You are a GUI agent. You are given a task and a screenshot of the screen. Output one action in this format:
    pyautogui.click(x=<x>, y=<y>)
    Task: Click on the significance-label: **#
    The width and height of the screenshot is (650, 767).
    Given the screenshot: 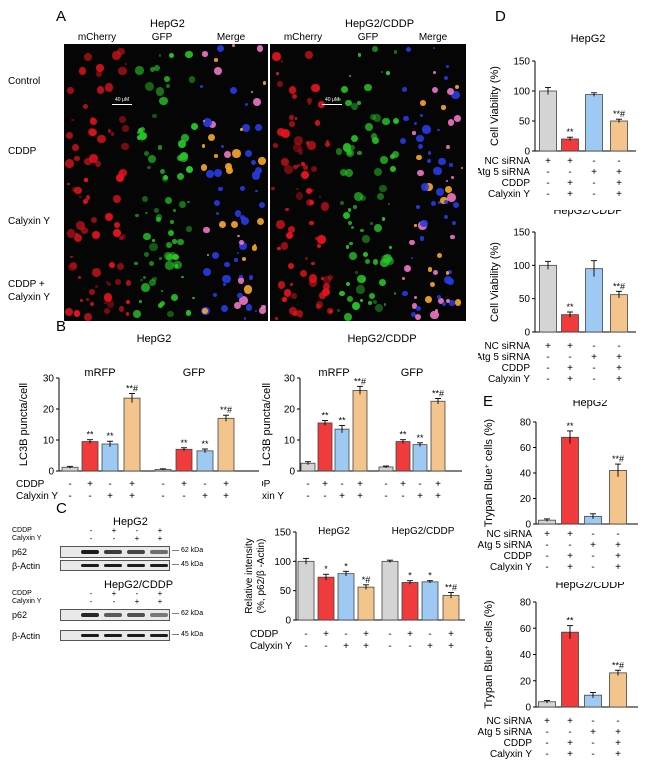 What is the action you would take?
    pyautogui.click(x=618, y=665)
    